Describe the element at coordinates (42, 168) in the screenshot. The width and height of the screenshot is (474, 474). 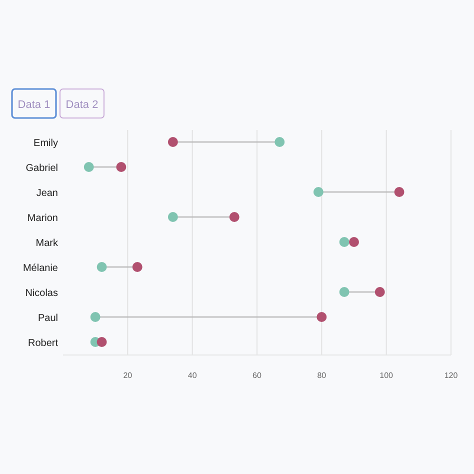
I see `y-tick-label: Gabriel` at that location.